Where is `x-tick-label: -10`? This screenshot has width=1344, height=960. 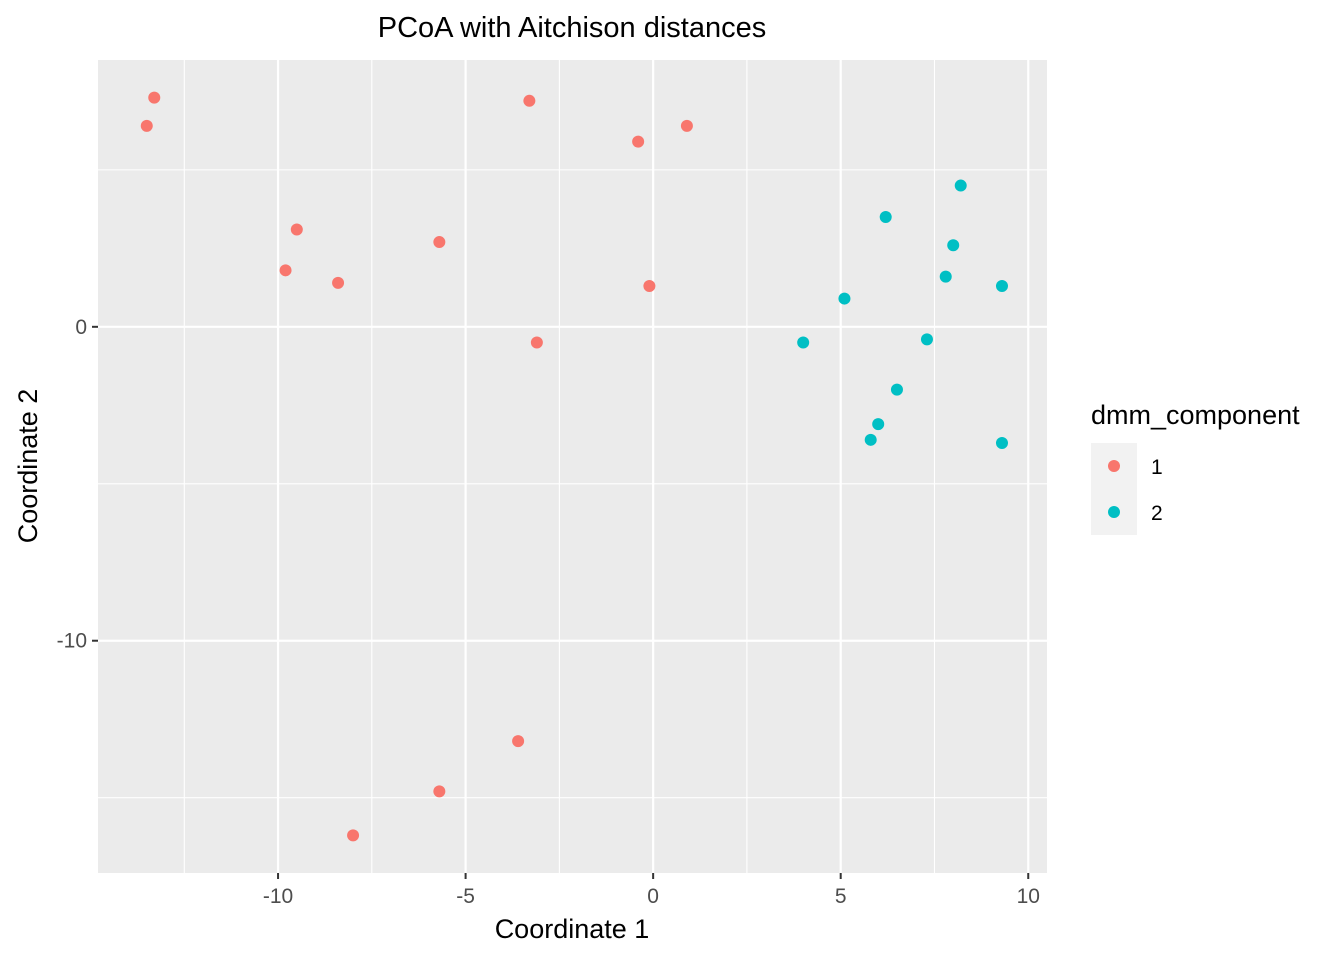 x-tick-label: -10 is located at coordinates (278, 896).